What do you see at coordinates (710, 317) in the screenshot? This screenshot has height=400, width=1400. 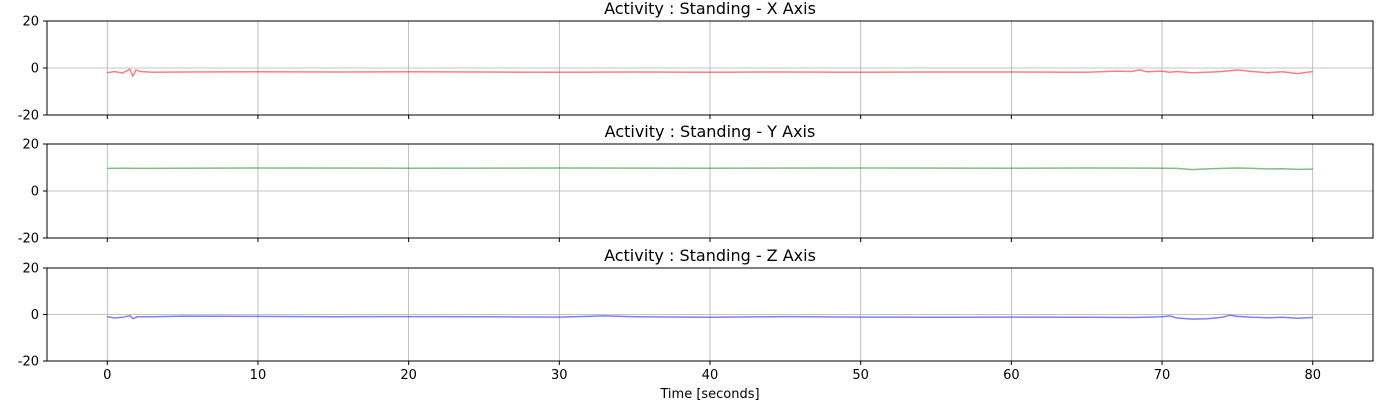 I see `series-line-z` at bounding box center [710, 317].